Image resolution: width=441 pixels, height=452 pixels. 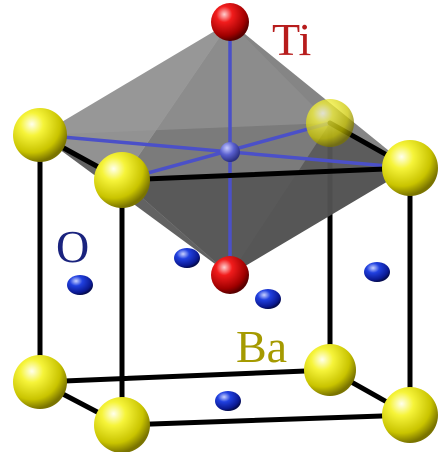 I want to click on ti-label: Ti, so click(x=291, y=39).